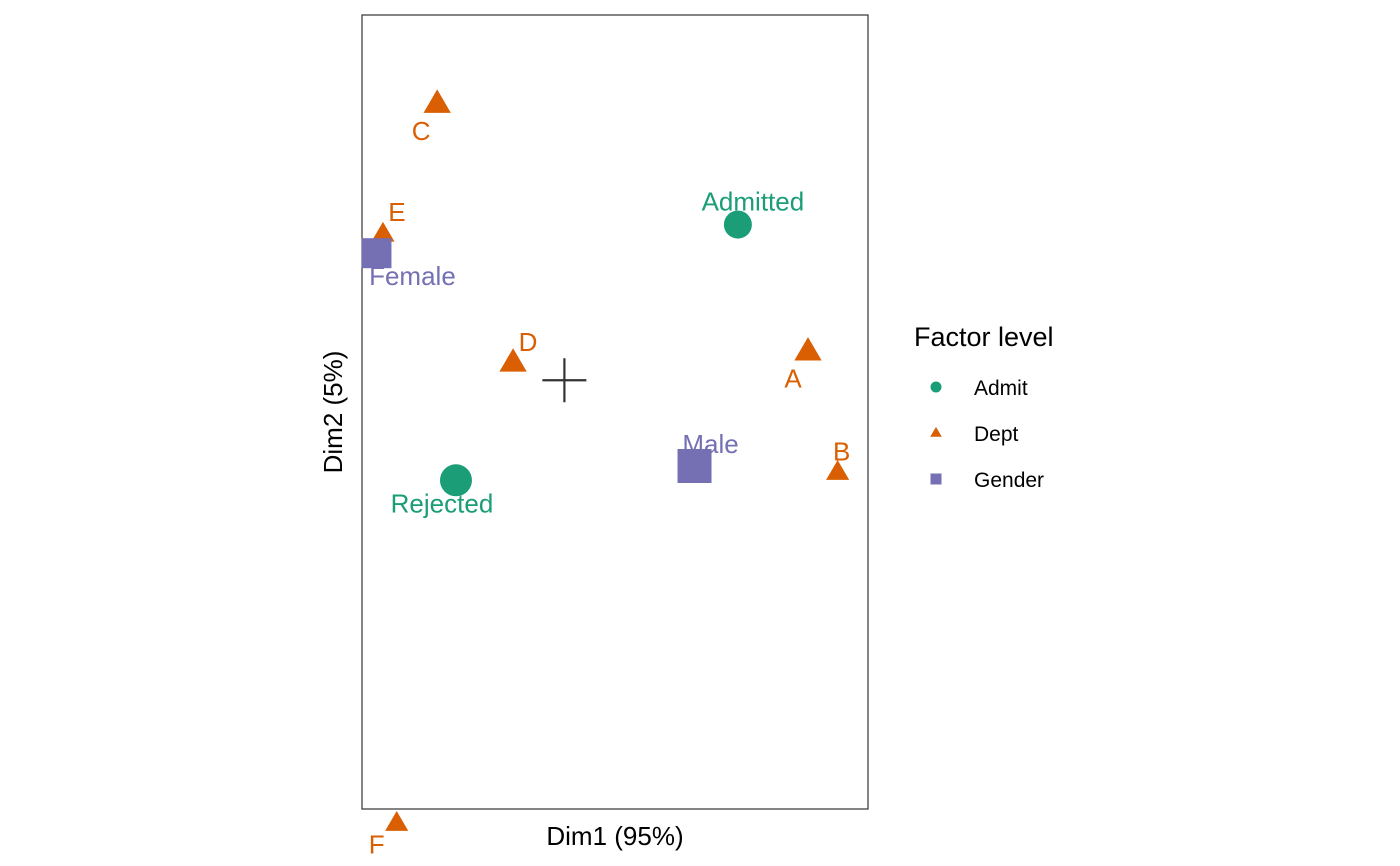 This screenshot has height=866, width=1400. What do you see at coordinates (528, 342) in the screenshot?
I see `point-label-d: D` at bounding box center [528, 342].